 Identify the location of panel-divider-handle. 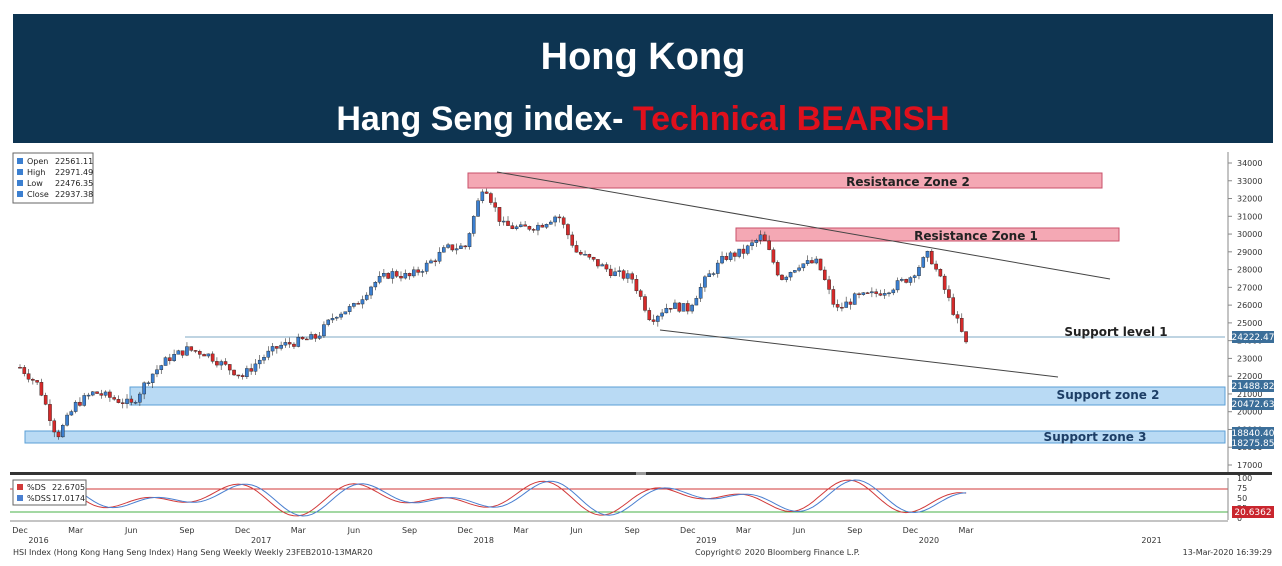
(641, 473).